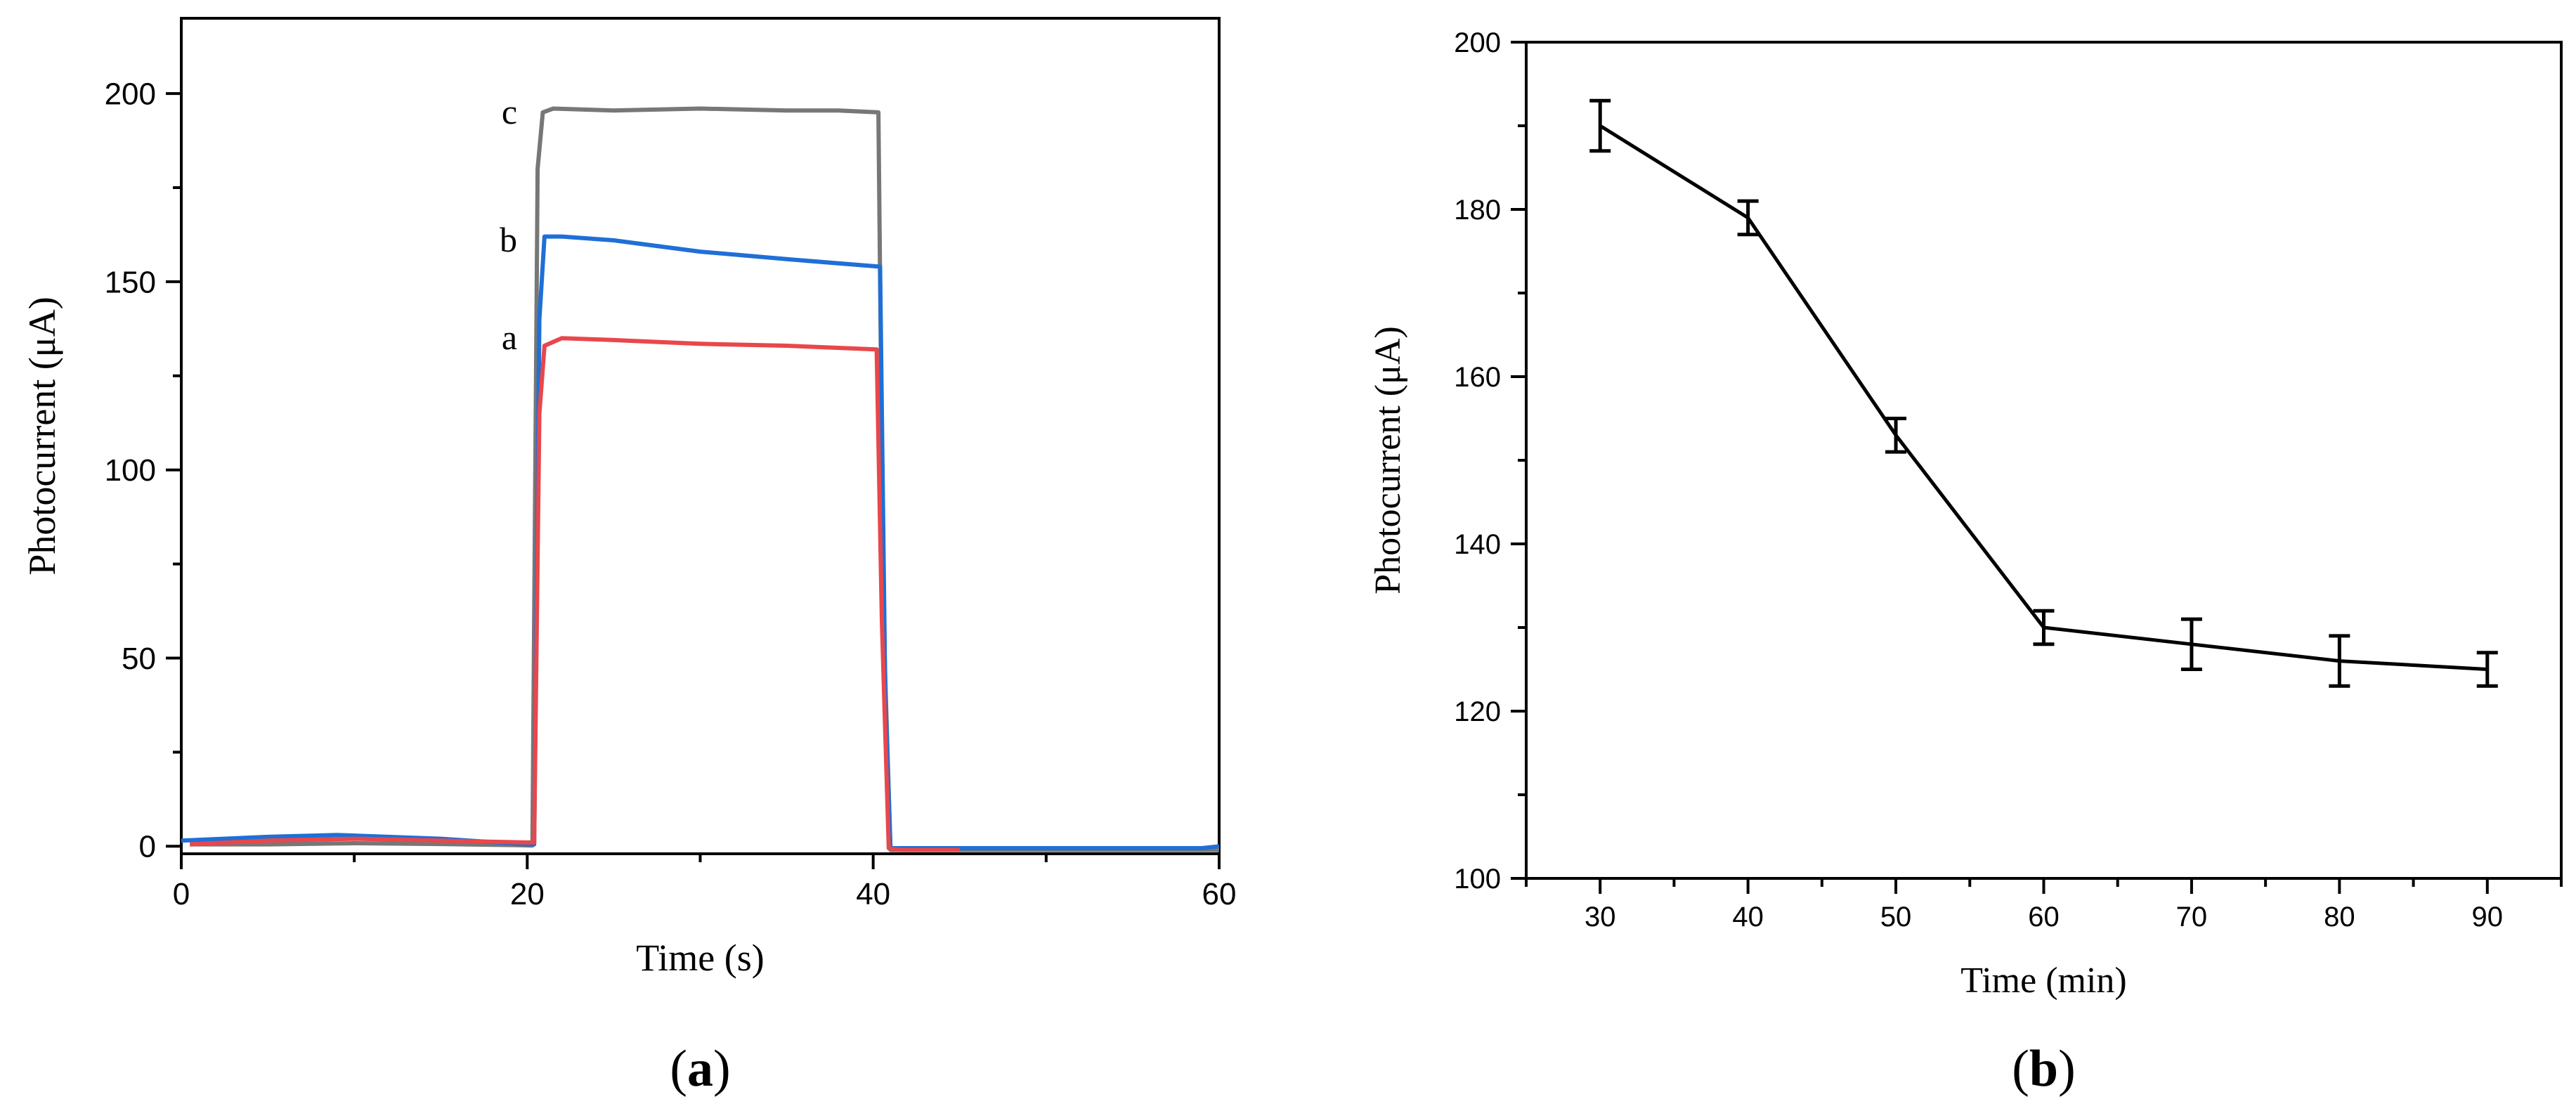 This screenshot has height=1118, width=2576. What do you see at coordinates (139, 659) in the screenshot?
I see `y-tick-label: 50` at bounding box center [139, 659].